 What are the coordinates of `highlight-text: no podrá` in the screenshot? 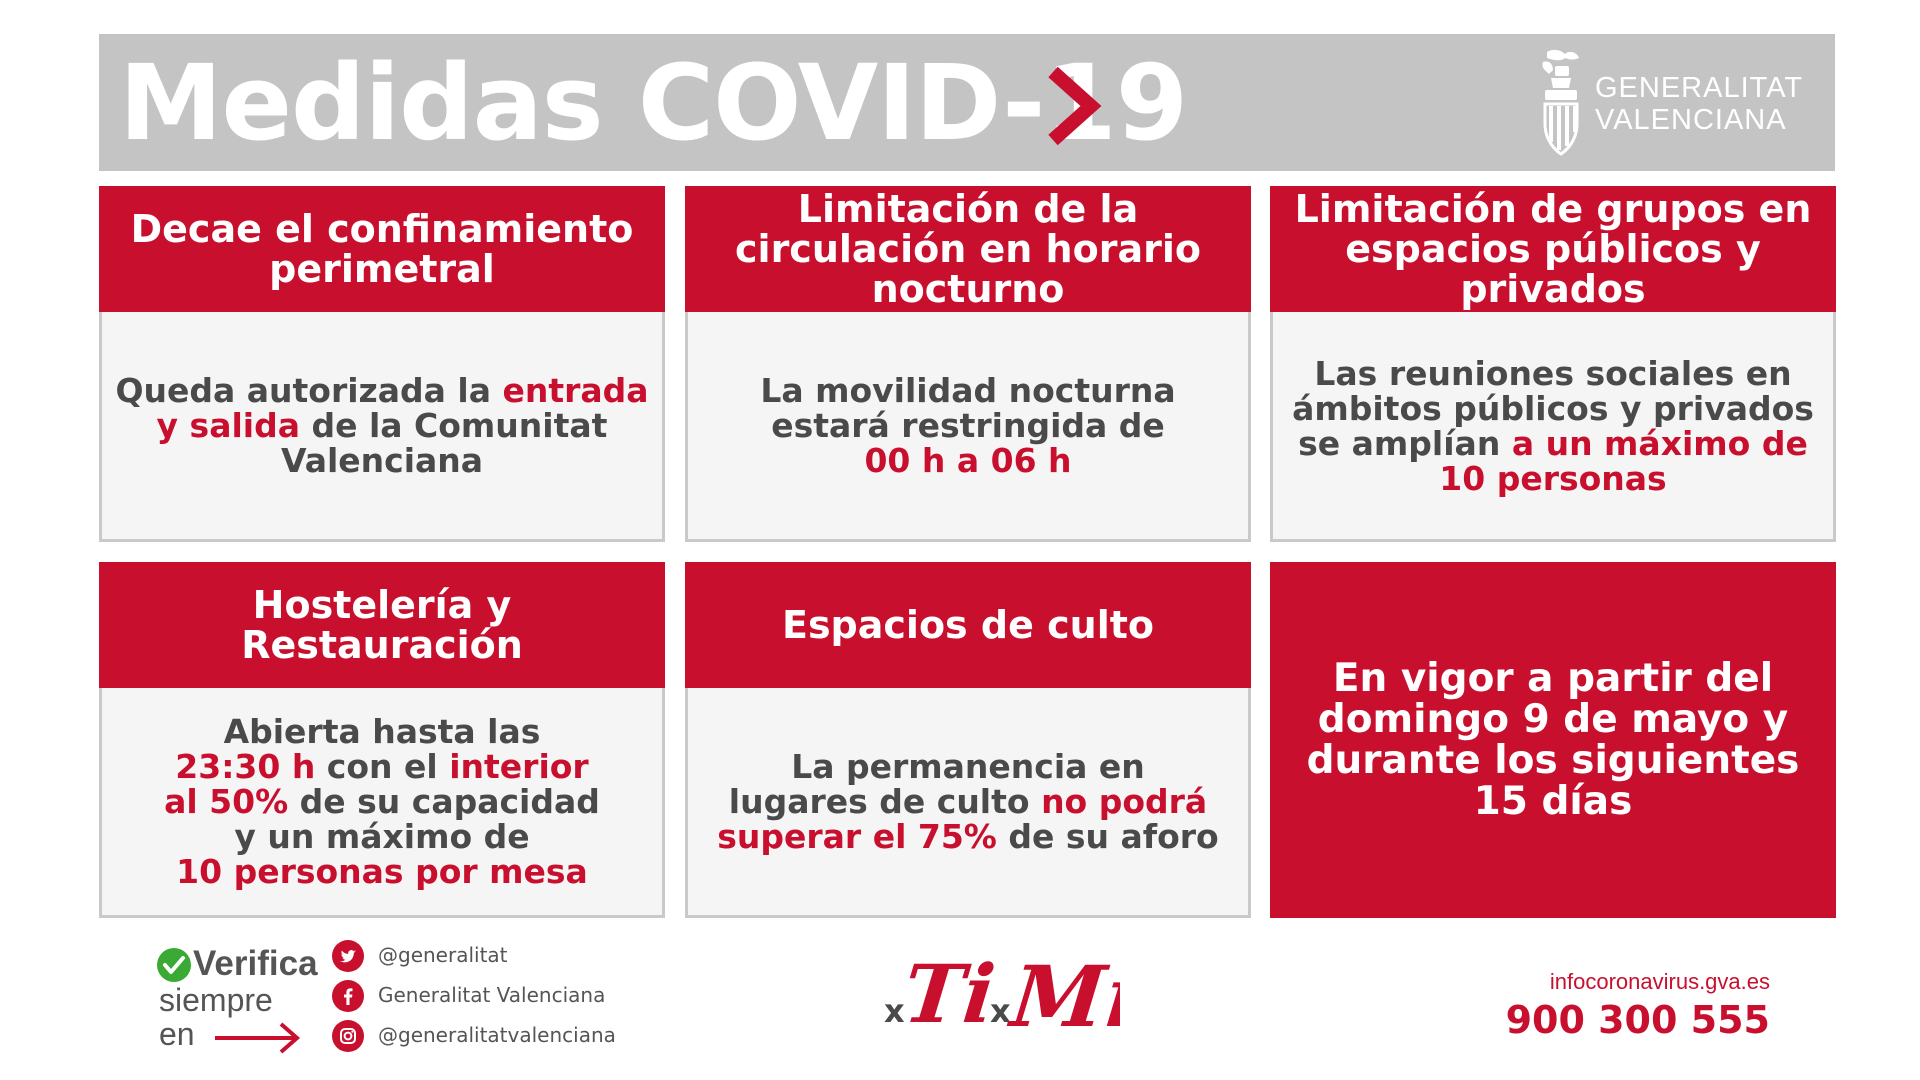 It's located at (1124, 801).